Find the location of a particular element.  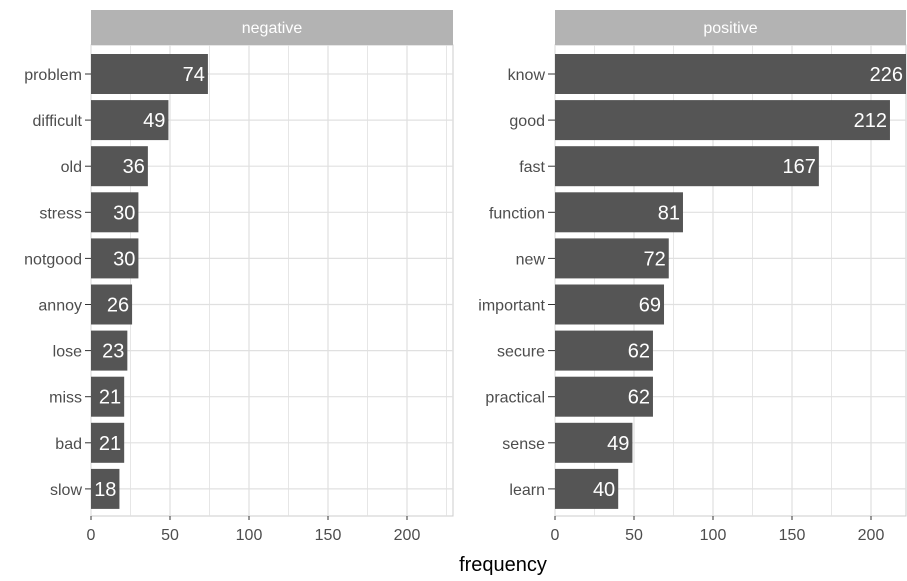

data-label: 69 is located at coordinates (650, 306).